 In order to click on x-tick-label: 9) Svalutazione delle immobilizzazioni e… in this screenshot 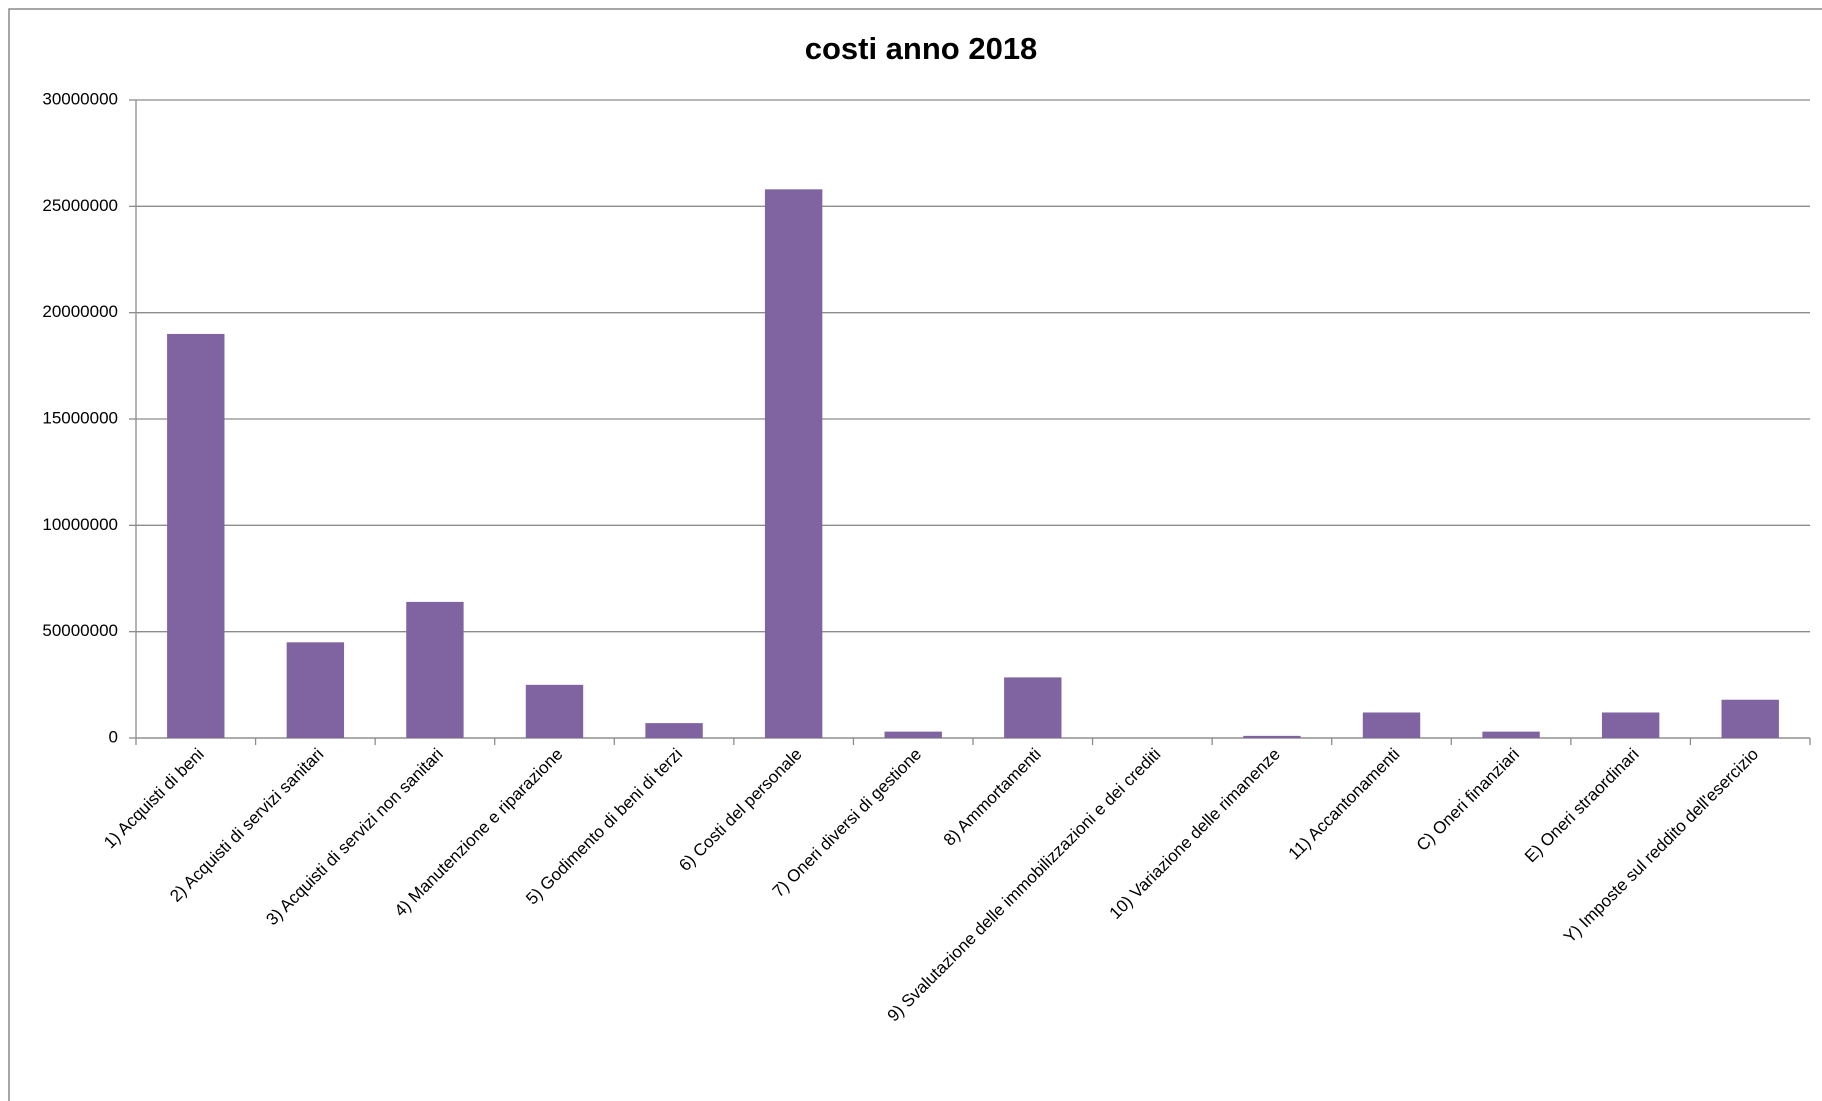, I will do `click(1024, 885)`.